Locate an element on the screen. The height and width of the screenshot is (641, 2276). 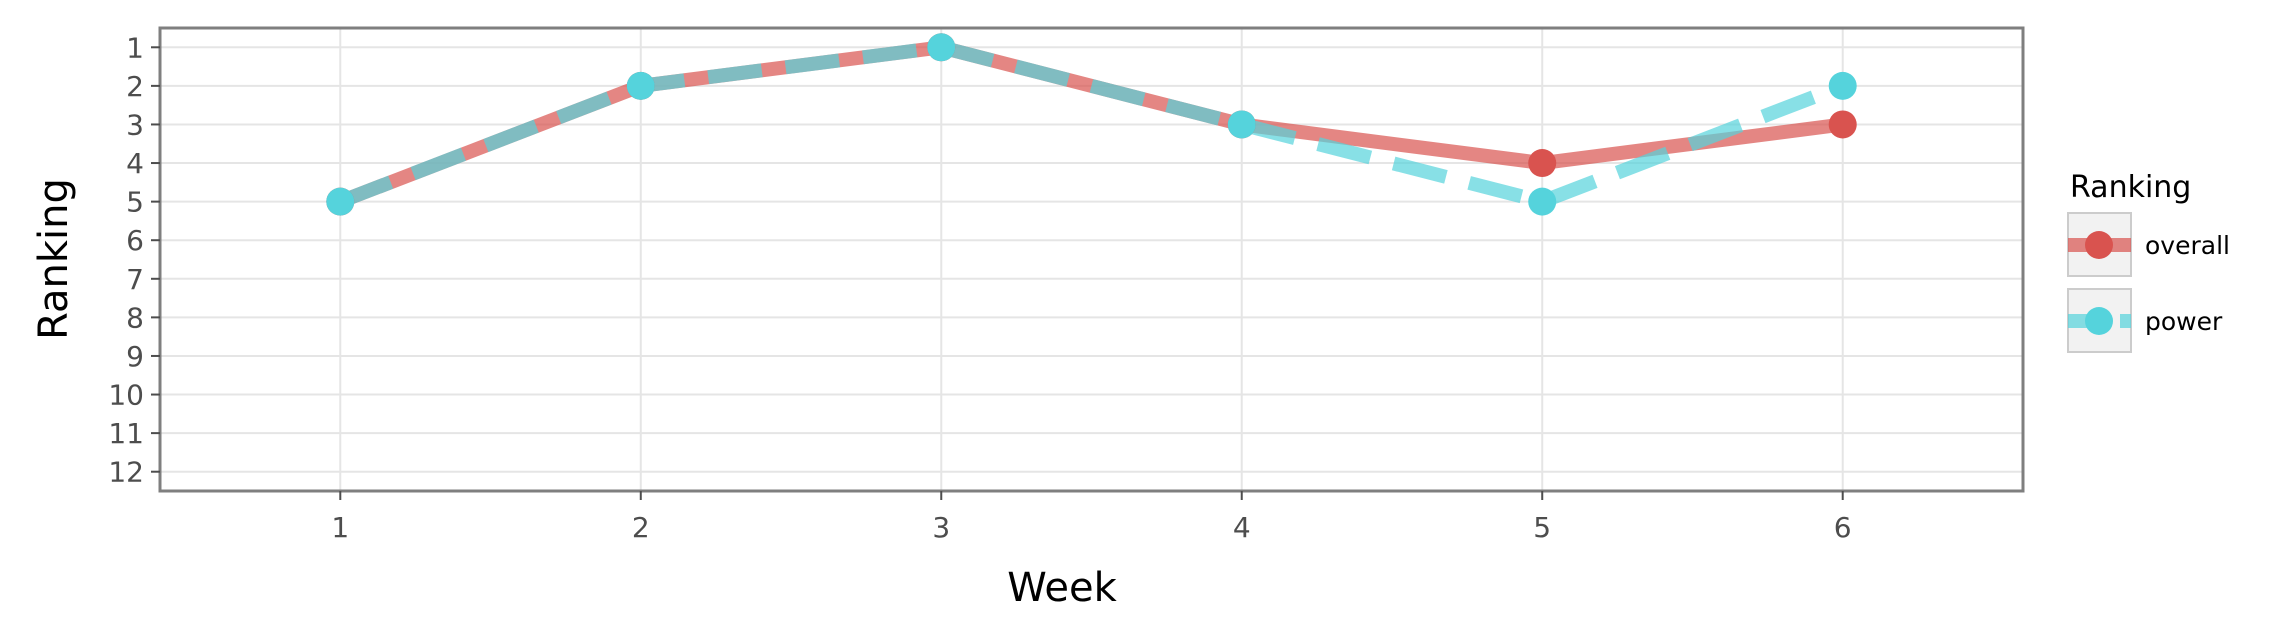
legend-key-point-overall is located at coordinates (2099, 245).